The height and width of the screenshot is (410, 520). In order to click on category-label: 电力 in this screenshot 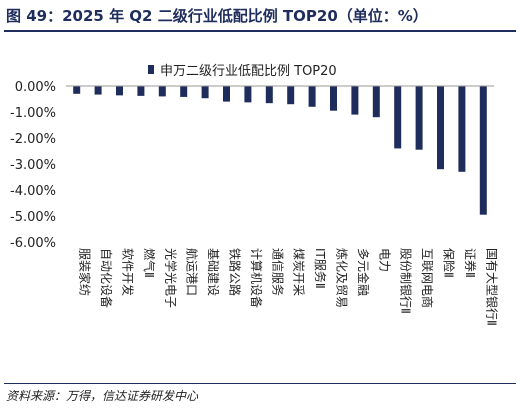, I will do `click(384, 260)`.